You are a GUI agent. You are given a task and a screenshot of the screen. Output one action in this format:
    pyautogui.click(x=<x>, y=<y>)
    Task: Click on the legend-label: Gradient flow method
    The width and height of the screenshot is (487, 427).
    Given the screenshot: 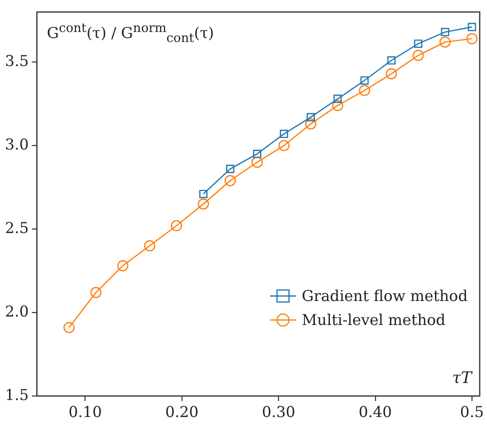 What is the action you would take?
    pyautogui.click(x=385, y=296)
    